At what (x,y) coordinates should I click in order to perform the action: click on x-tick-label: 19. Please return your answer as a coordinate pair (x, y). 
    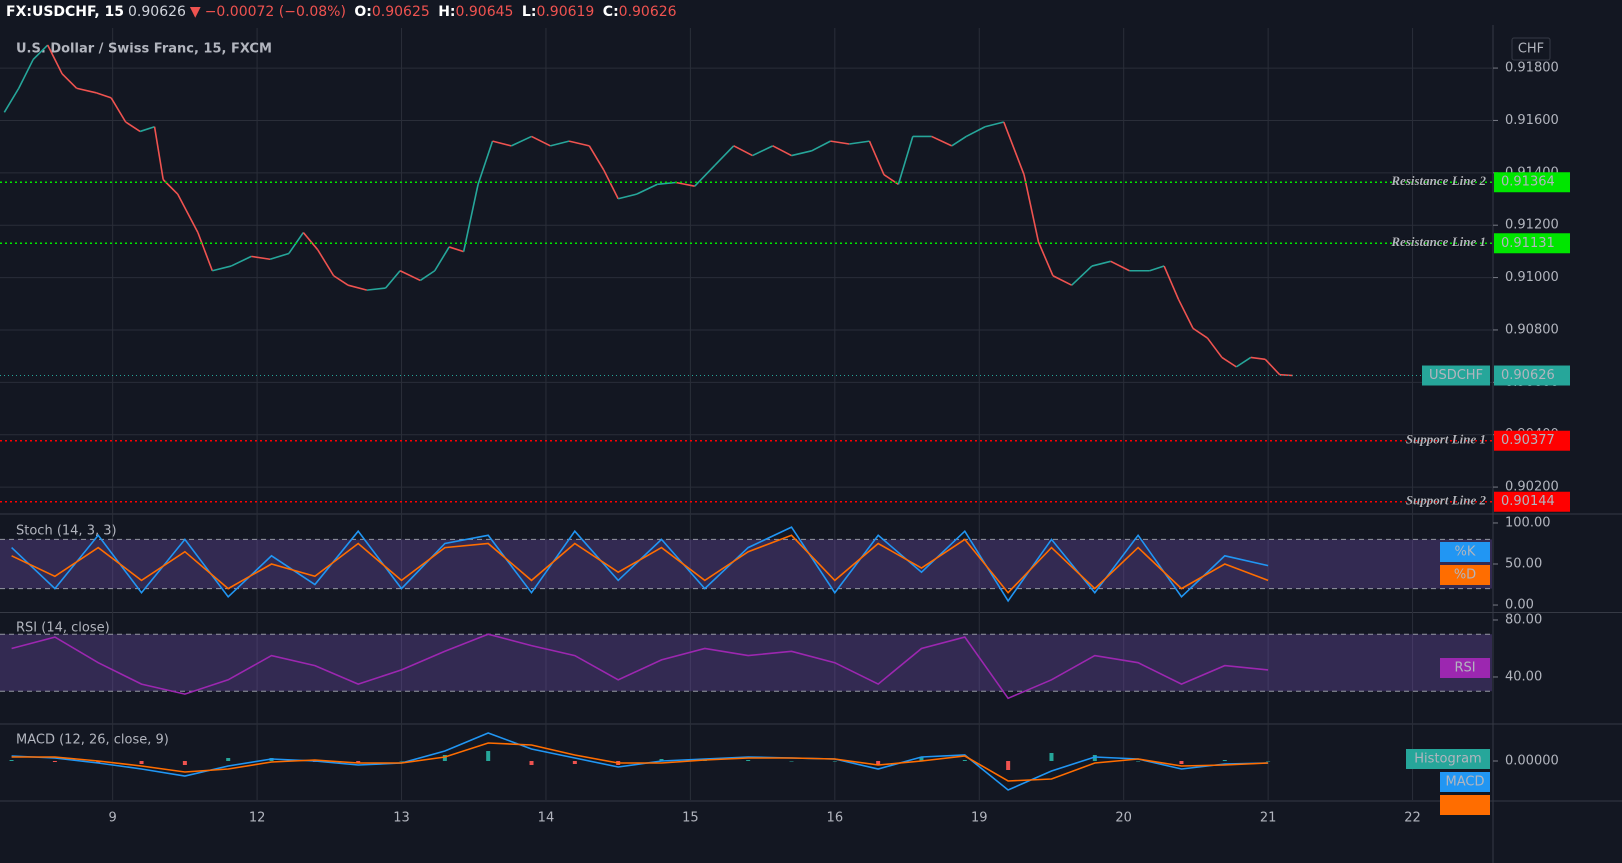
    Looking at the image, I should click on (979, 818).